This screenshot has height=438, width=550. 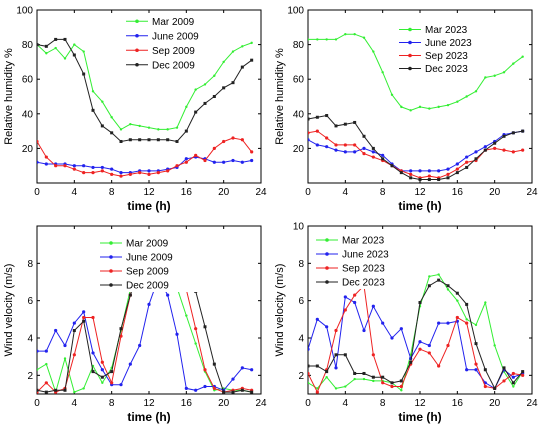 What do you see at coordinates (145, 165) in the screenshot?
I see `series-june-2009` at bounding box center [145, 165].